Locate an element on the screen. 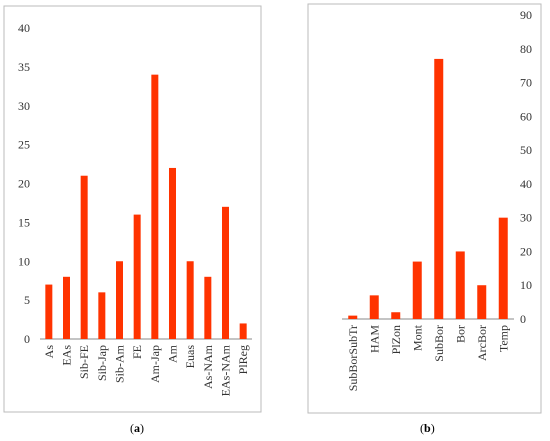 The image size is (550, 441). category-label: Mont is located at coordinates (417, 337).